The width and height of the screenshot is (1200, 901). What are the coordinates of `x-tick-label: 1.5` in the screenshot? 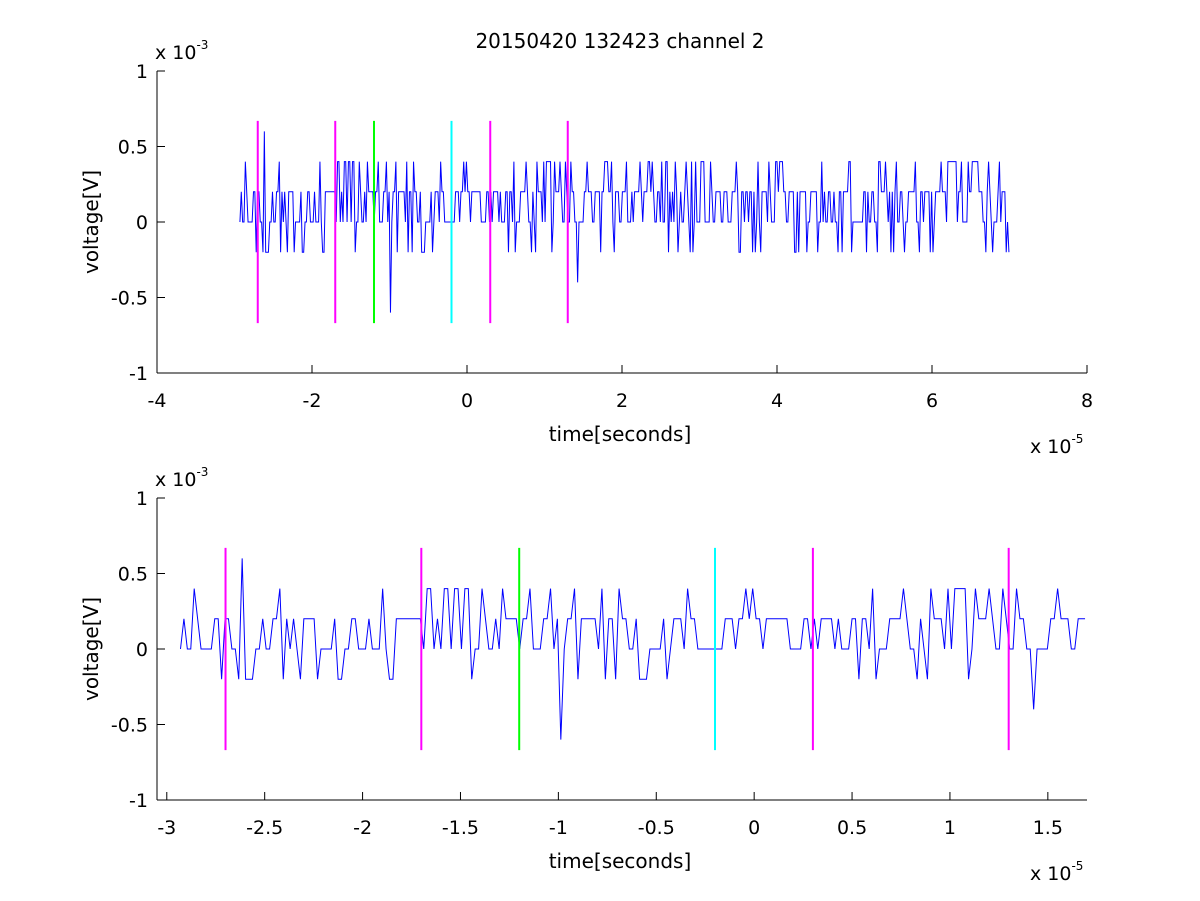 It's located at (1048, 828).